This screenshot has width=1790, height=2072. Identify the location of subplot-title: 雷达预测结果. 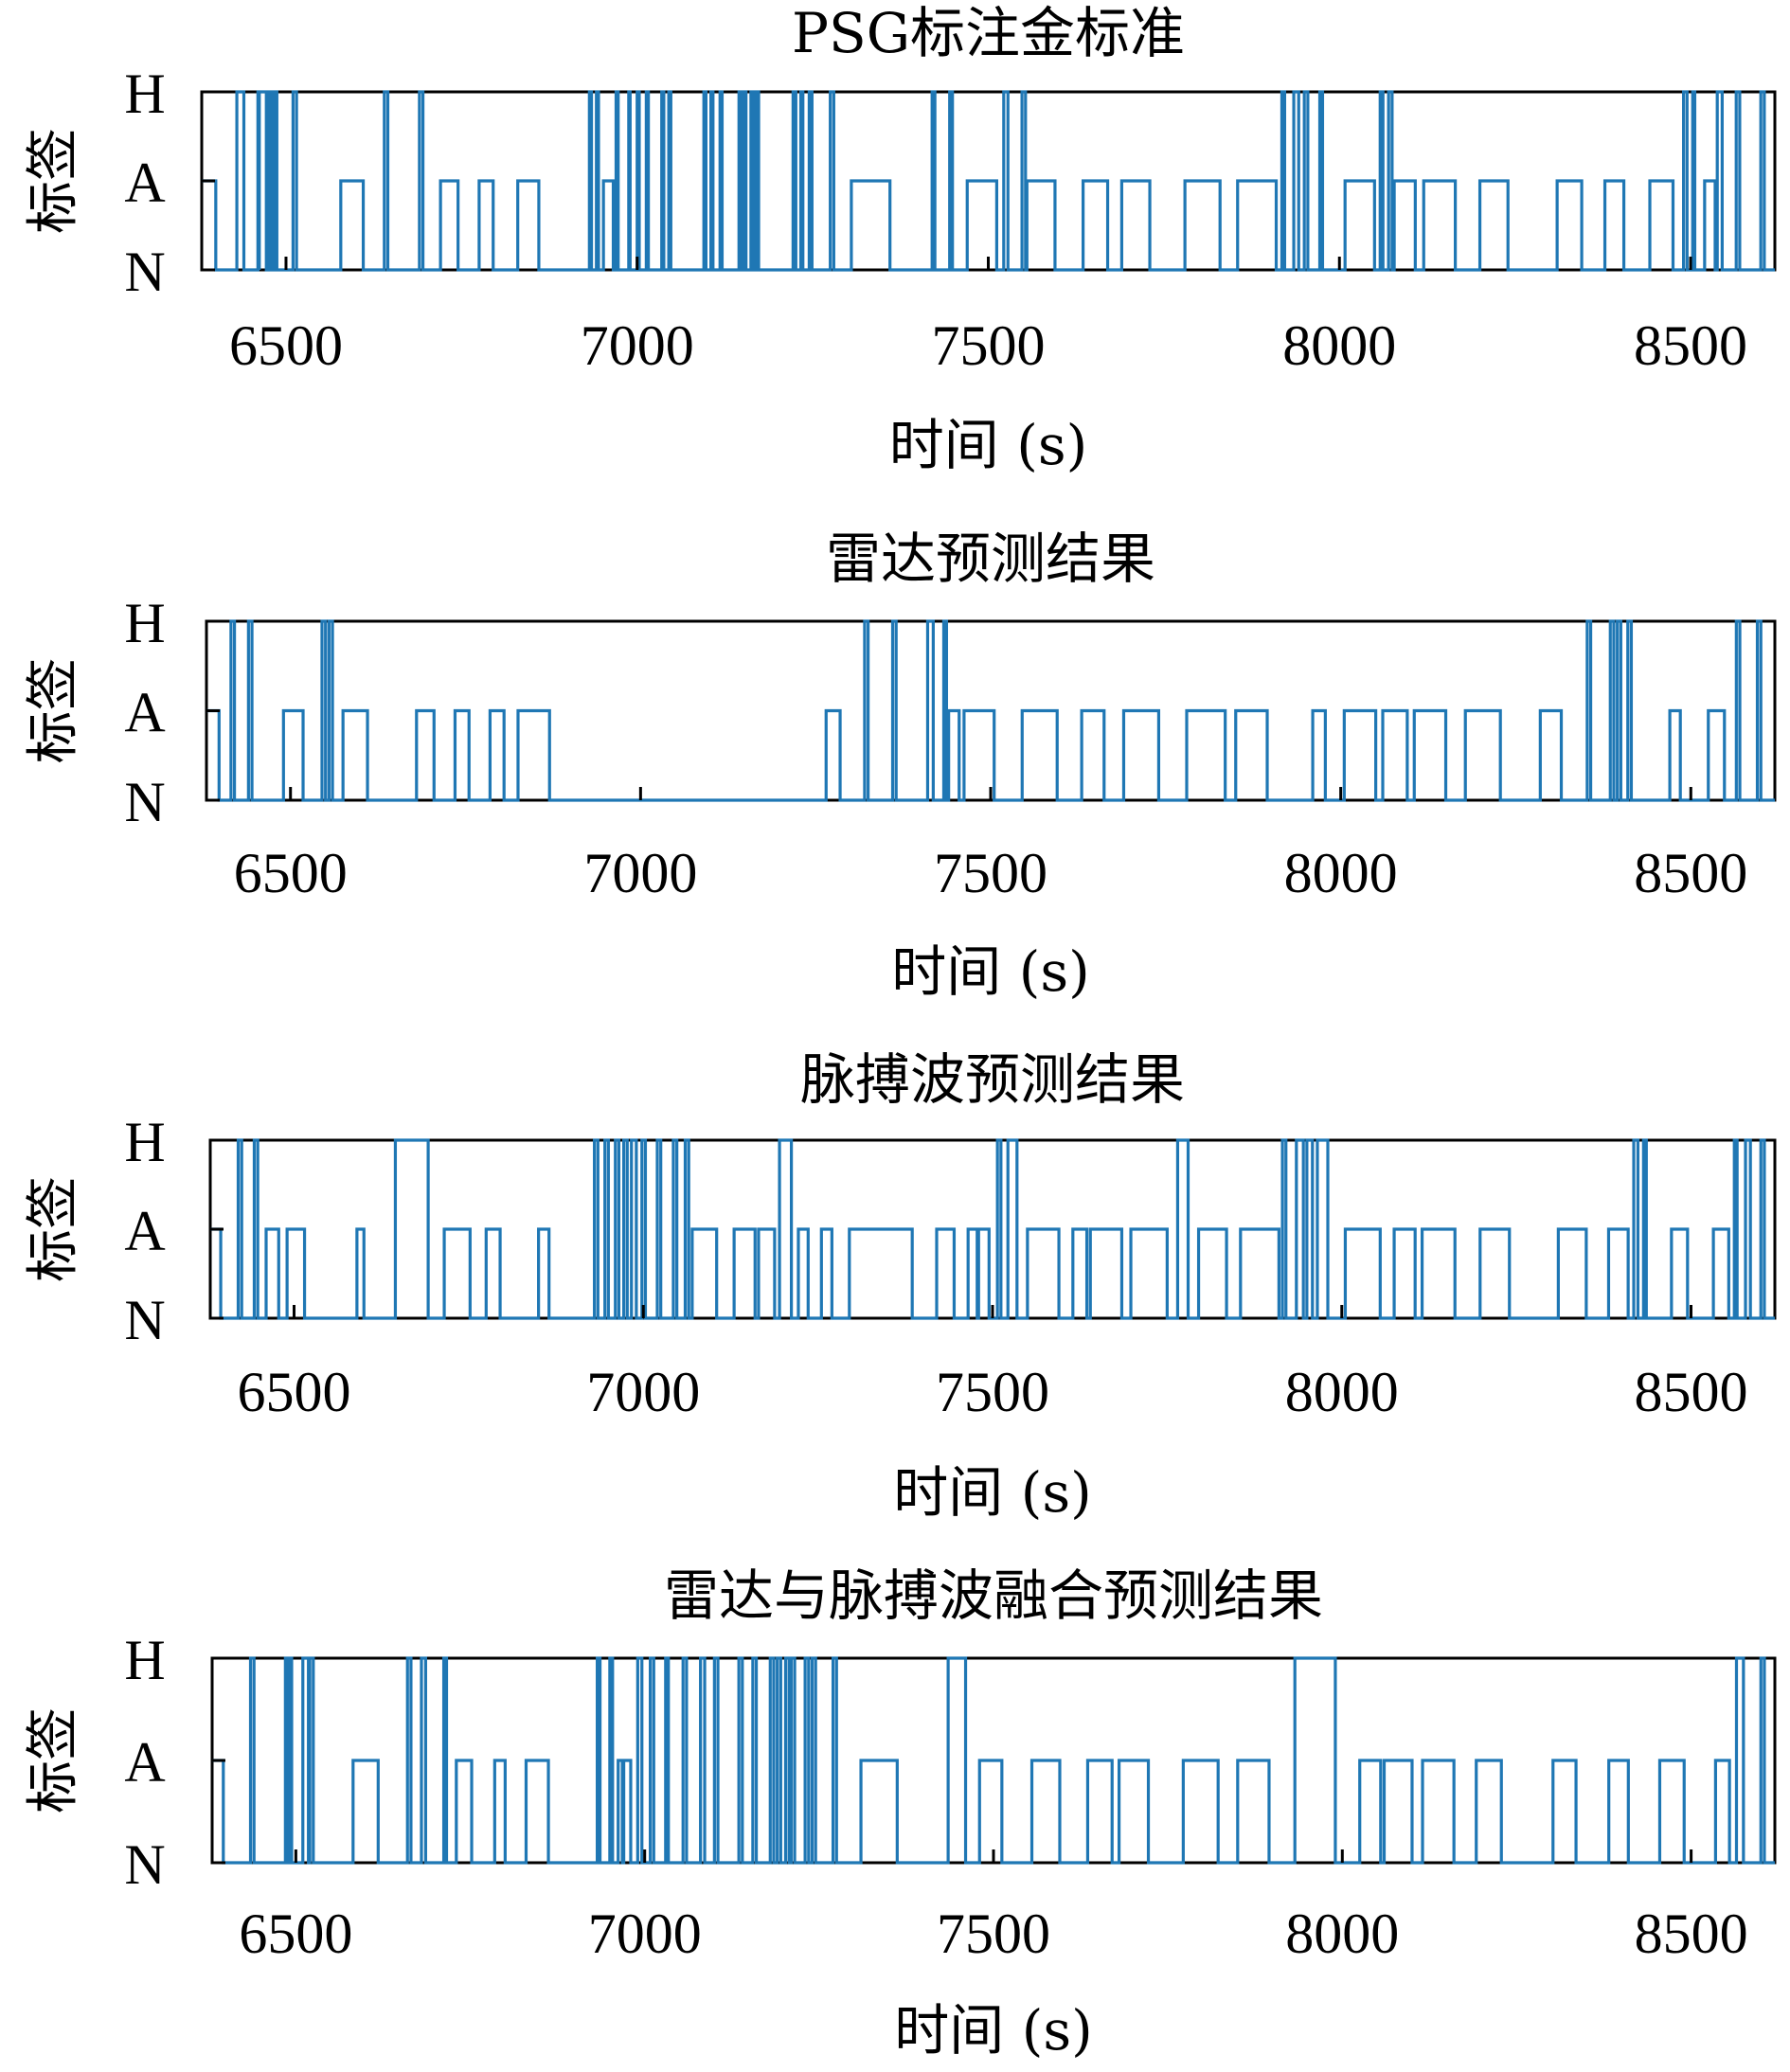
(990, 559).